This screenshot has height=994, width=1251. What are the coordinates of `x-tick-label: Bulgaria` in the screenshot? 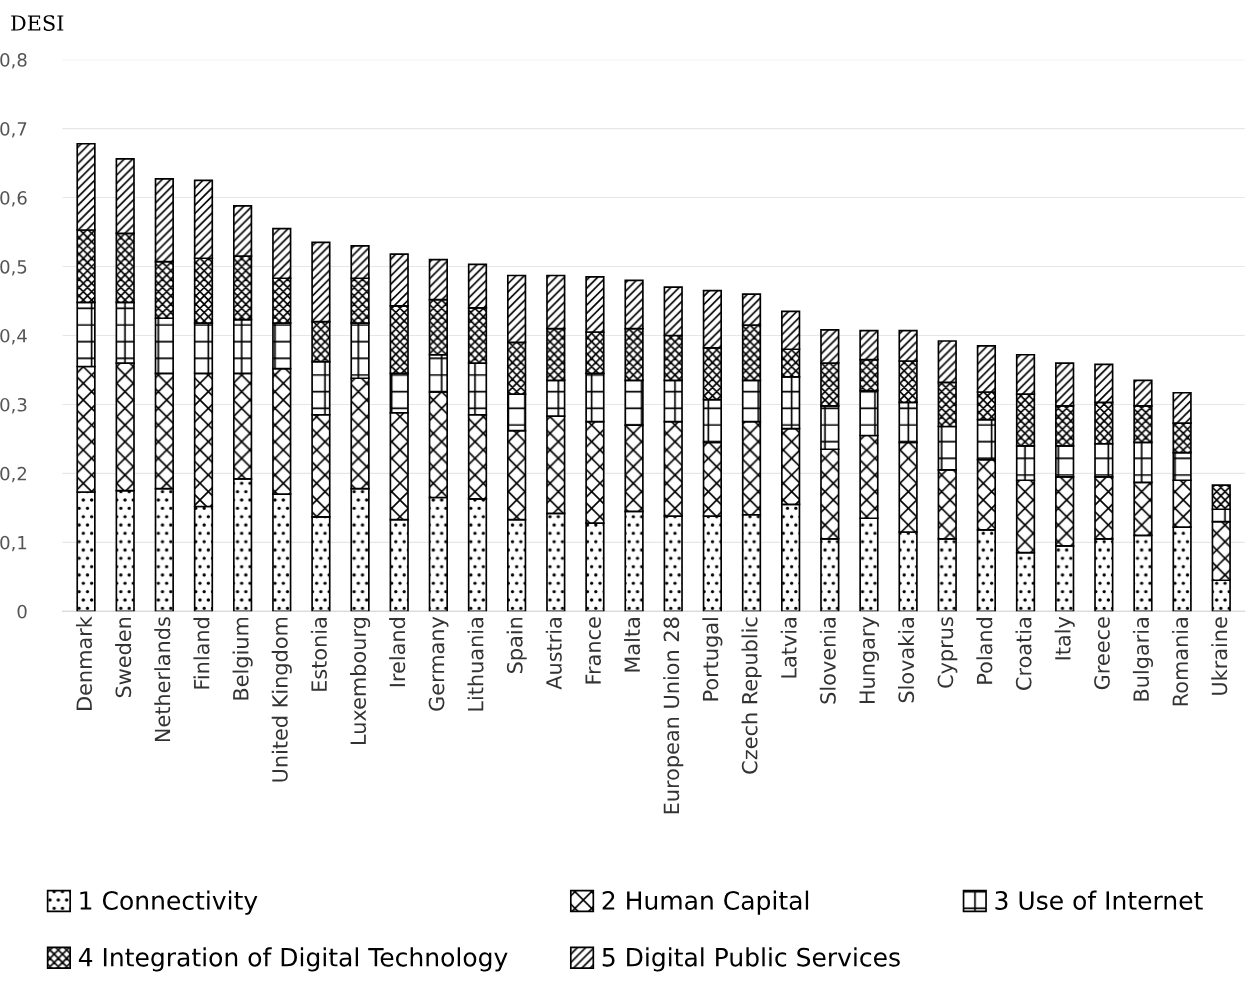 It's located at (1143, 659).